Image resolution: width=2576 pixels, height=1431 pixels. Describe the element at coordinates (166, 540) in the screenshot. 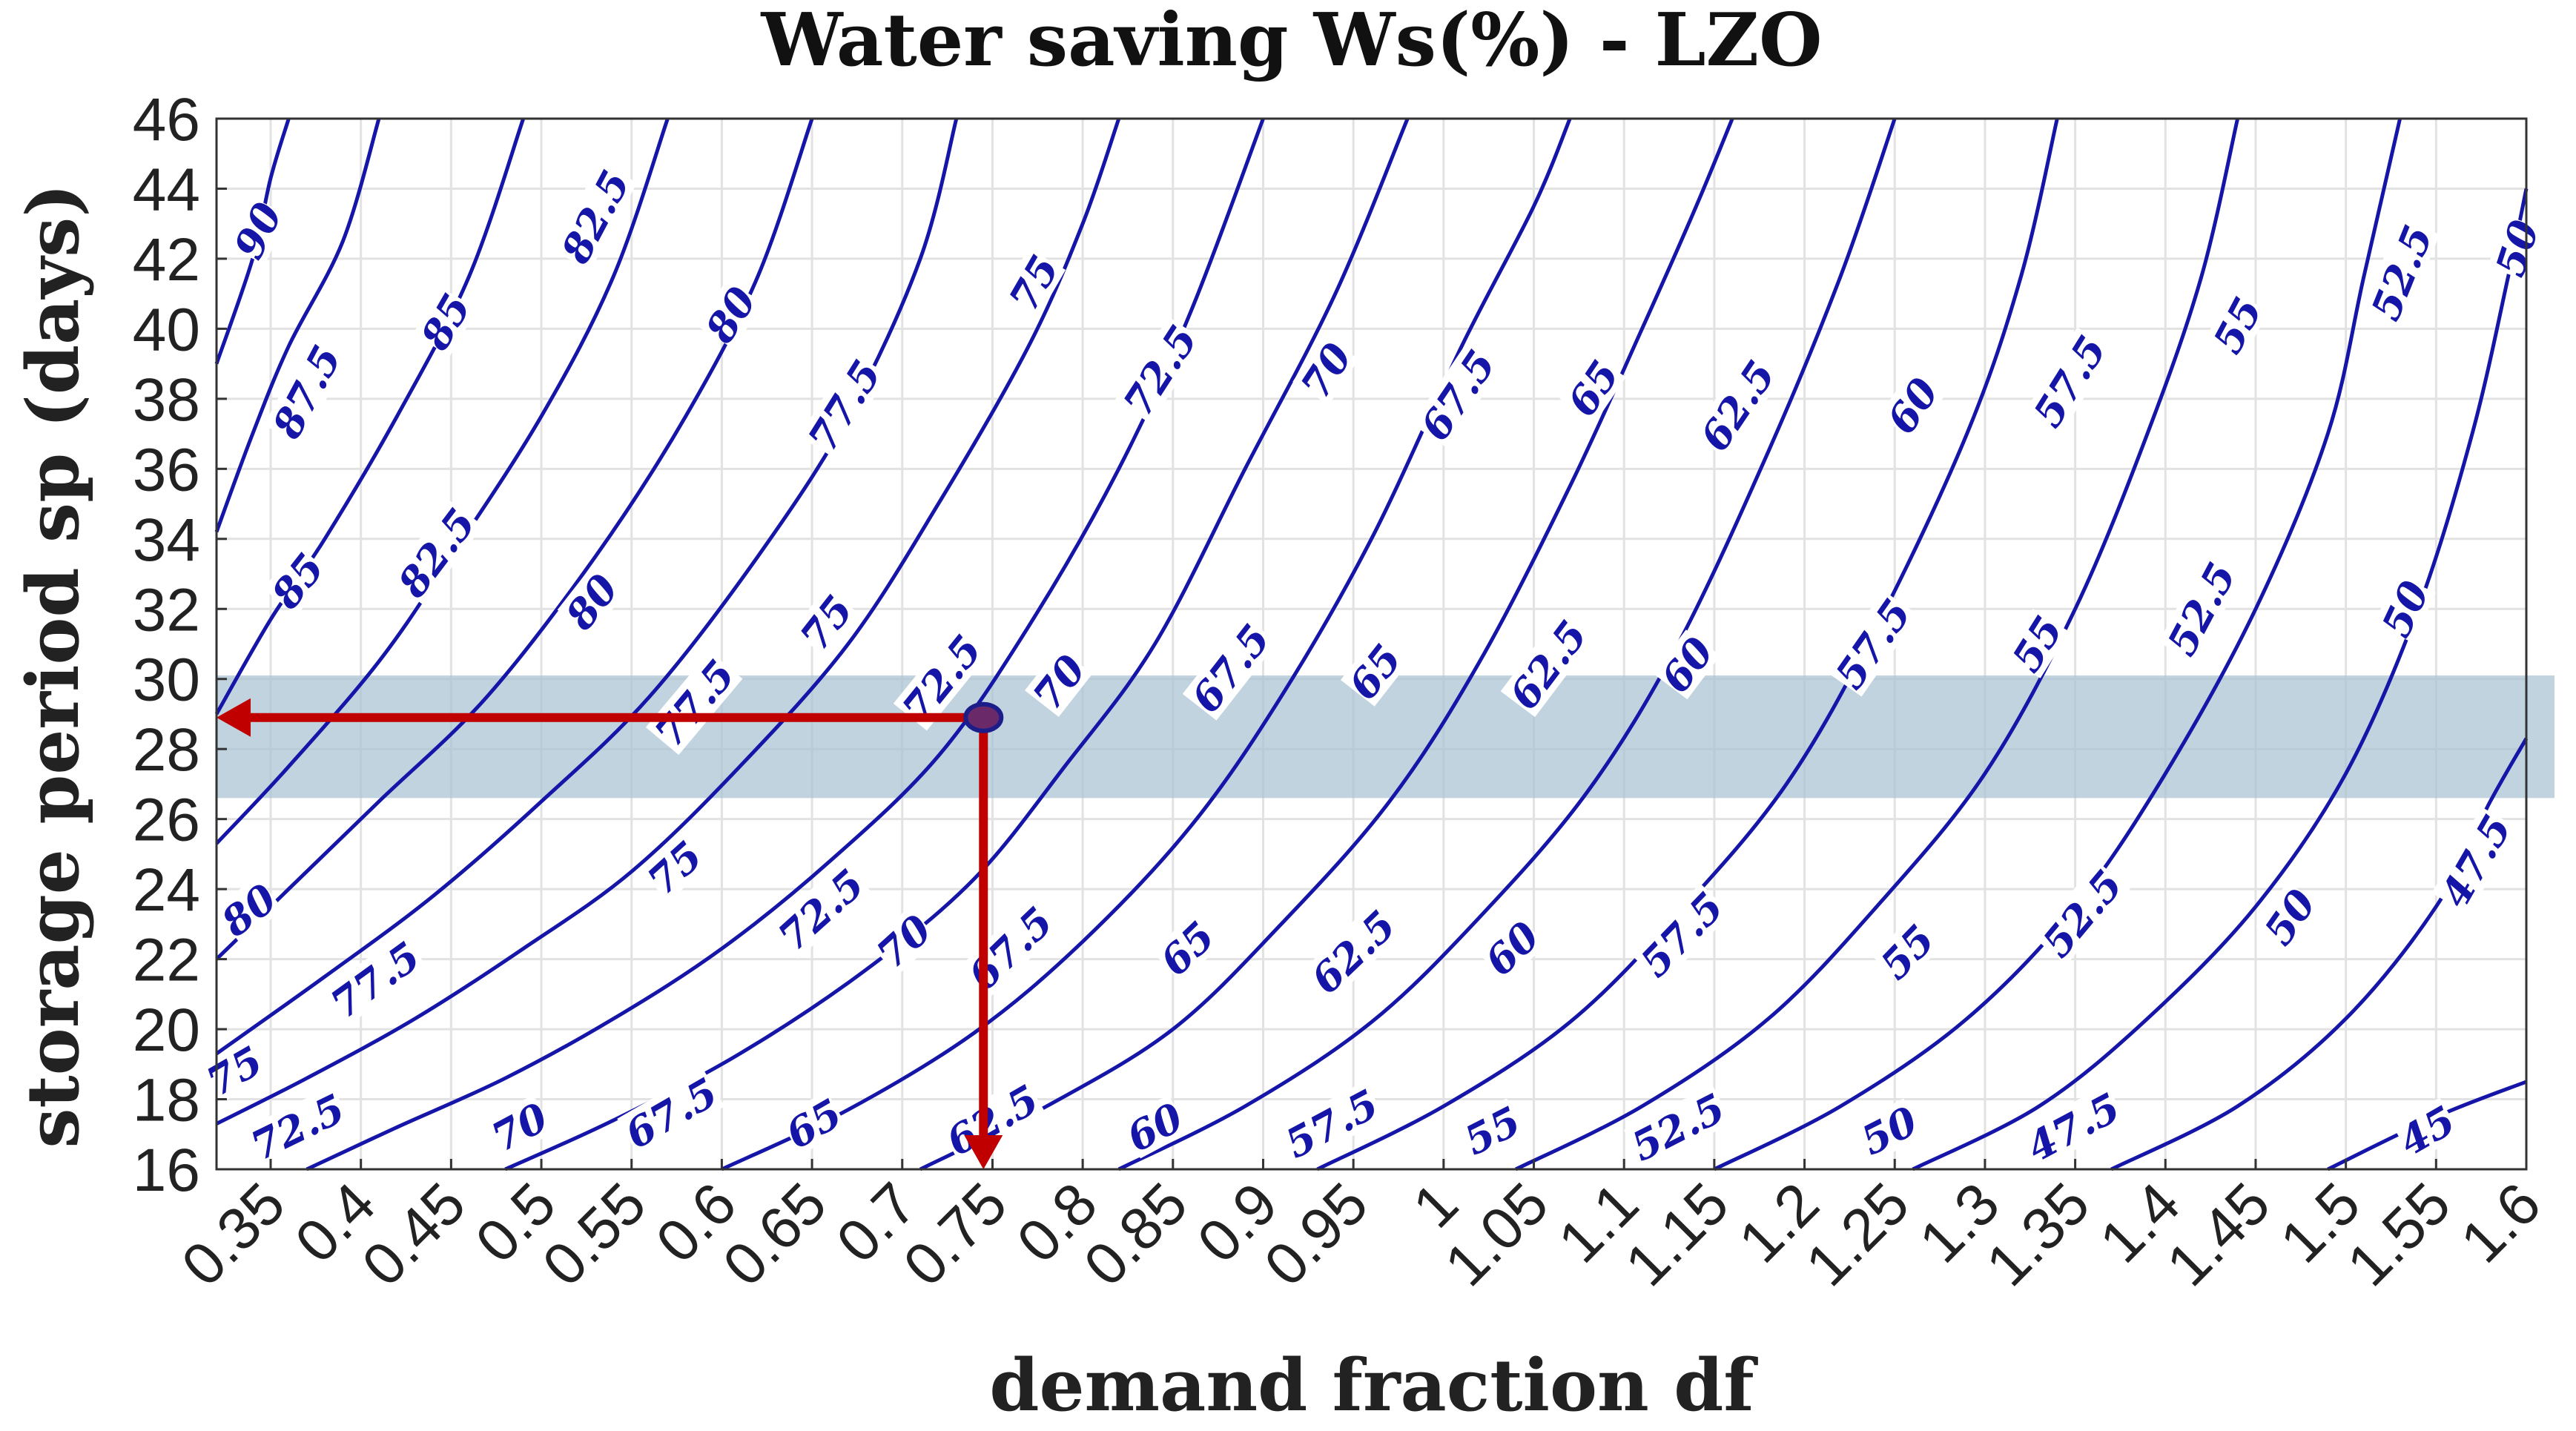

I see `y-tick-label: 34` at that location.